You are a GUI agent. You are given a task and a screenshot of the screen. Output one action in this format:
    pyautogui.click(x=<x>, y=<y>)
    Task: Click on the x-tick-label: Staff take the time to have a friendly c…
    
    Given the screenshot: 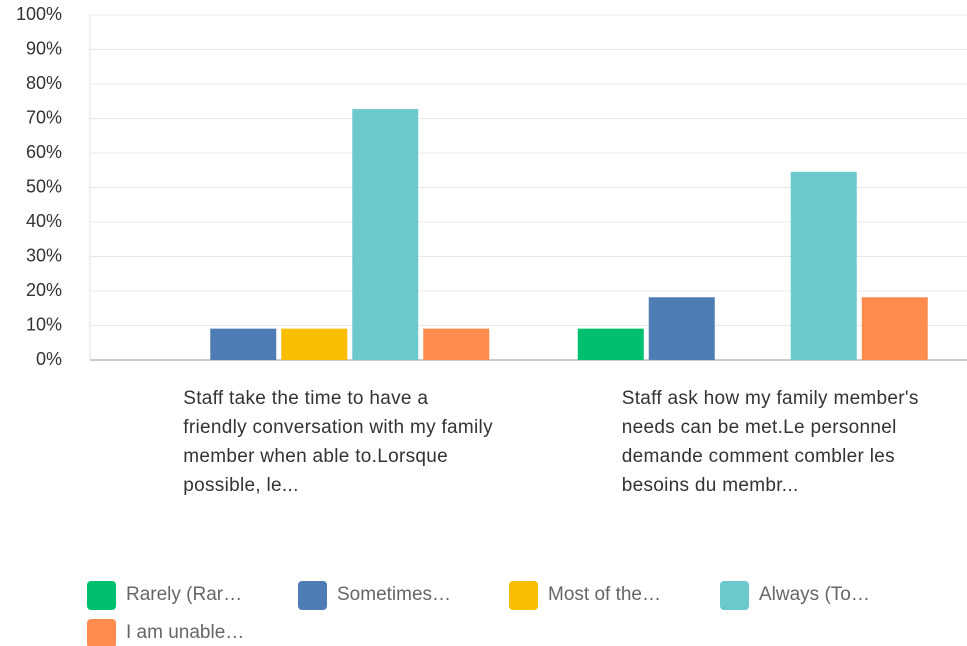 What is the action you would take?
    pyautogui.click(x=338, y=442)
    